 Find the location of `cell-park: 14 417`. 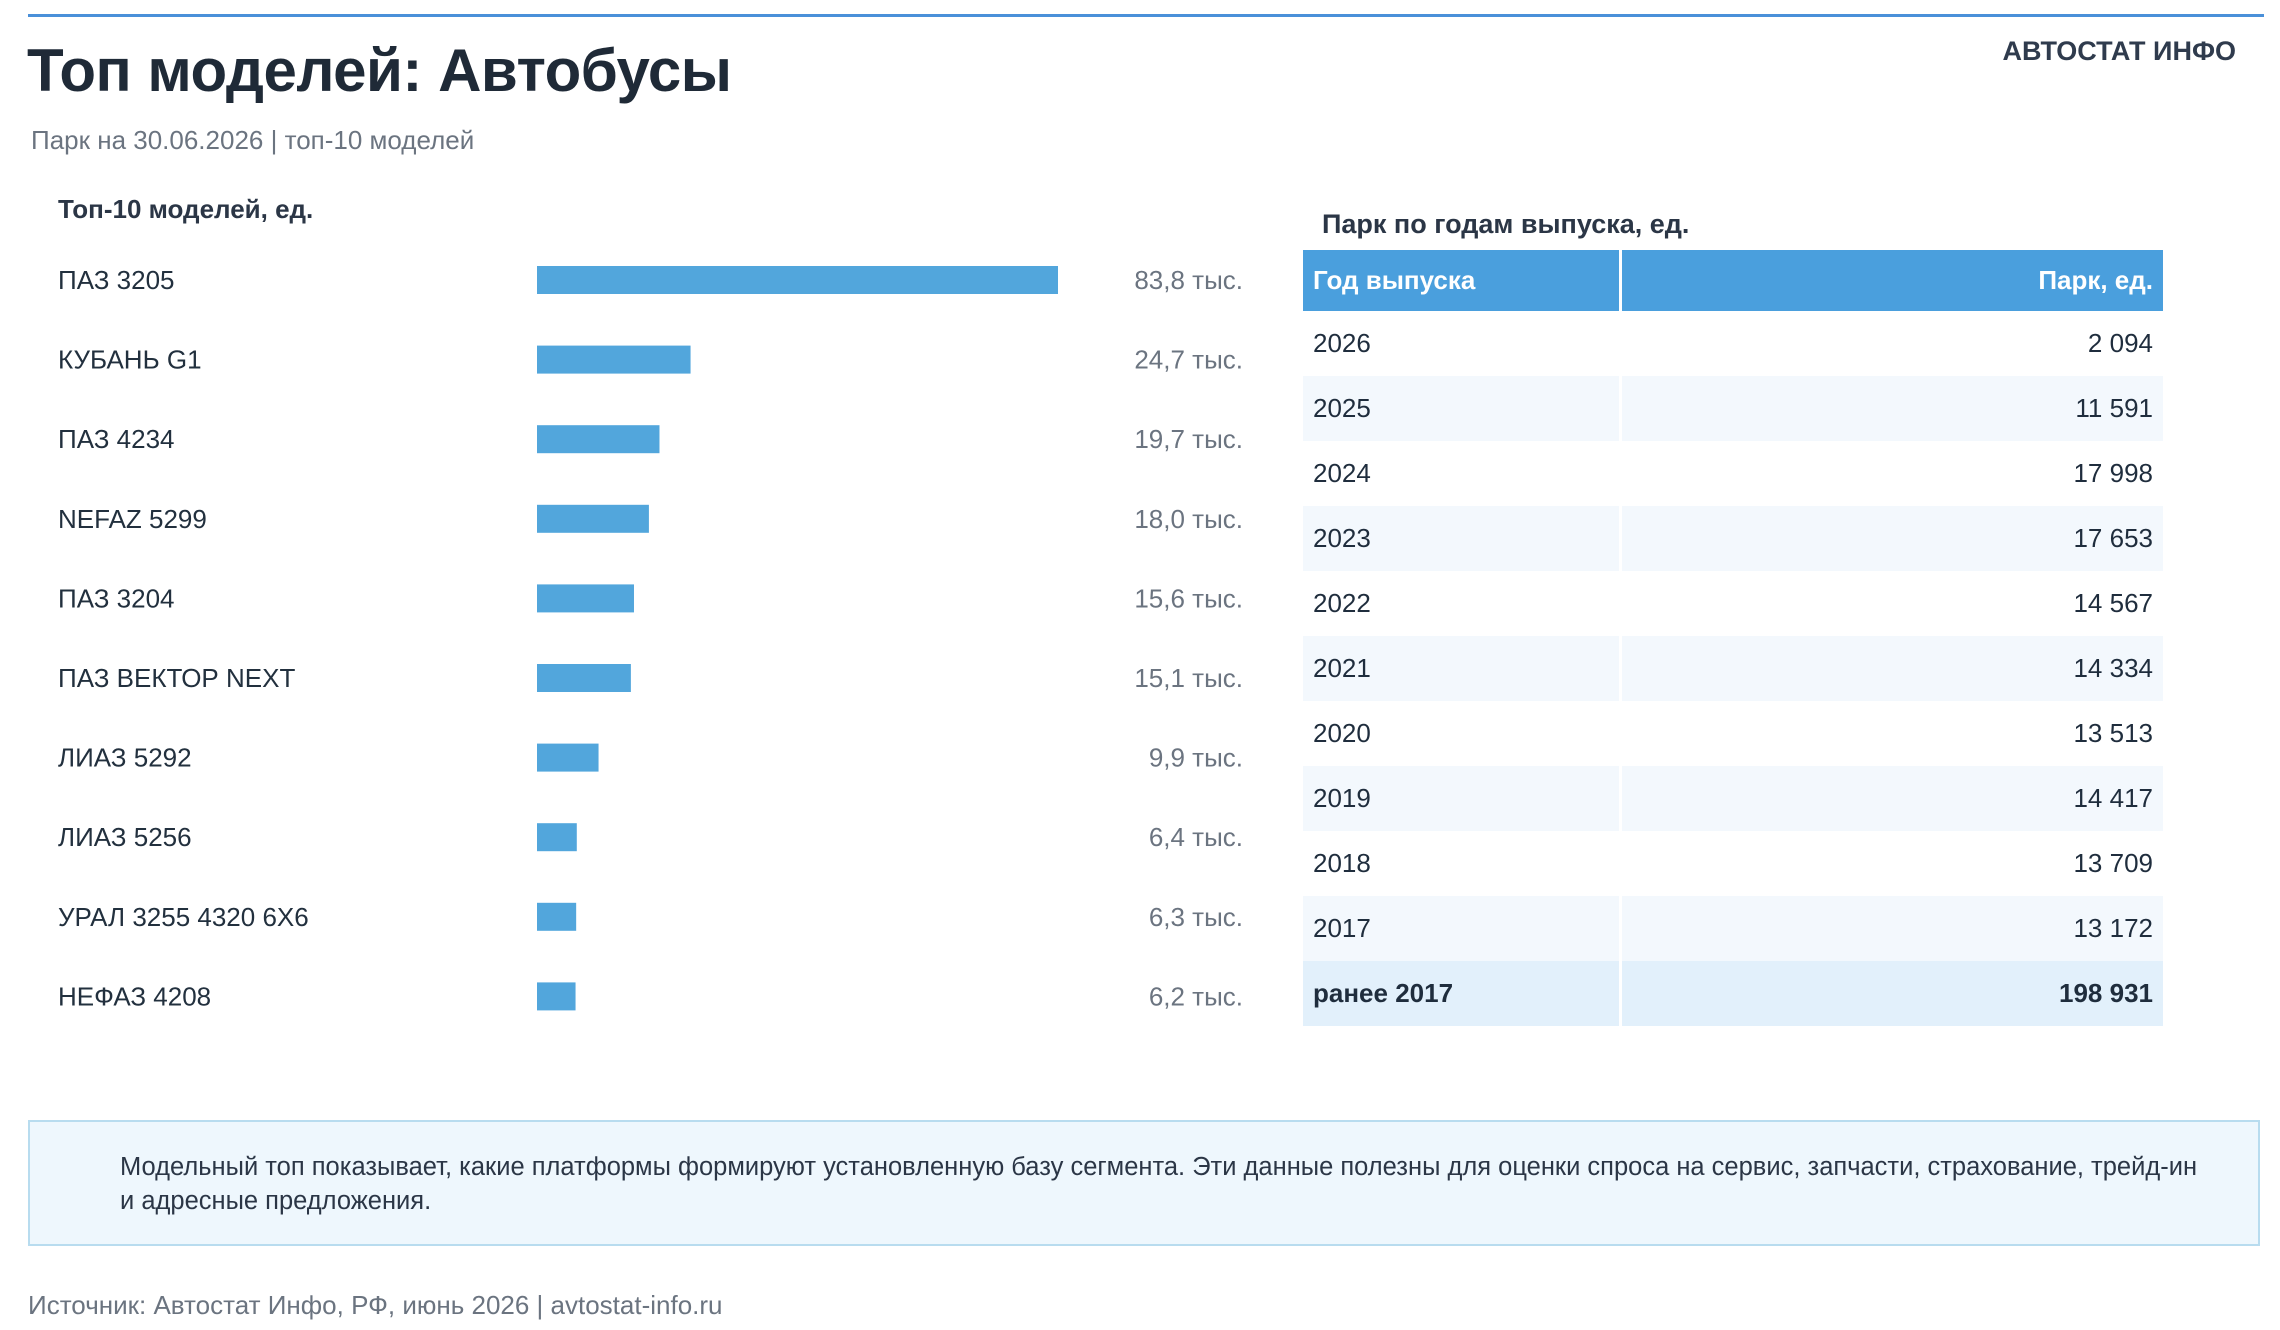

cell-park: 14 417 is located at coordinates (1891, 798).